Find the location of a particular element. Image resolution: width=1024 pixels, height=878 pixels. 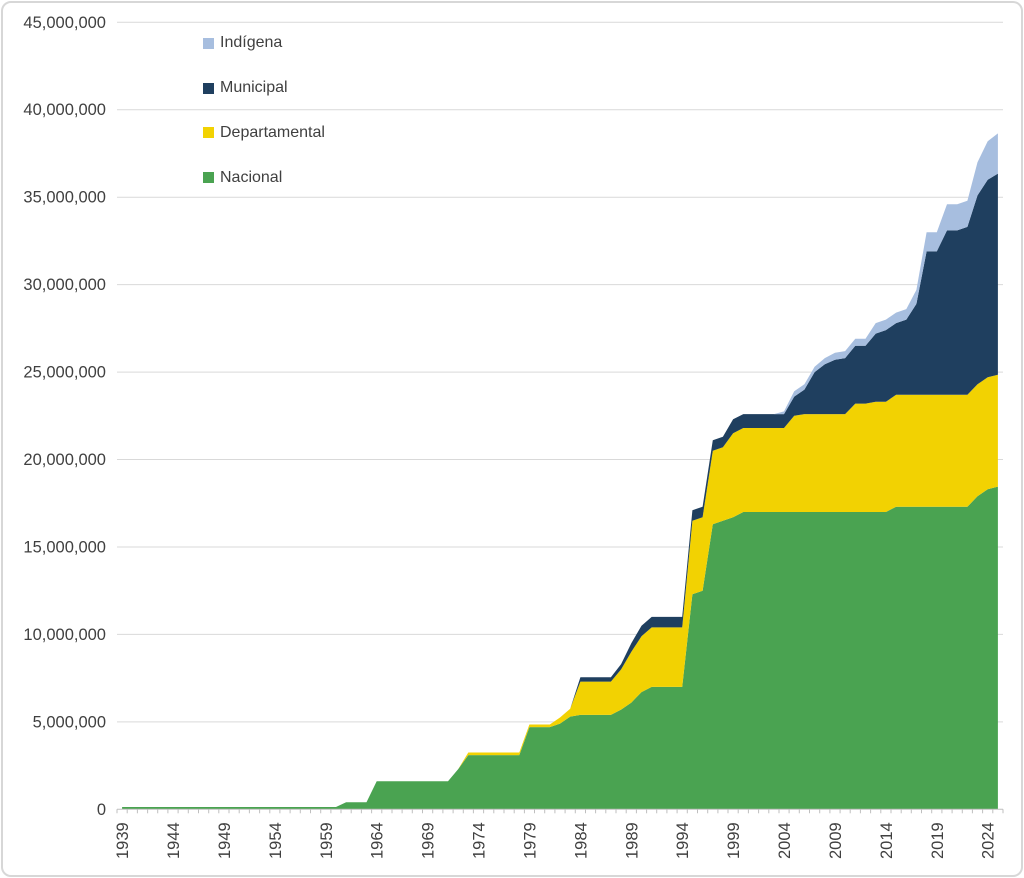

y-tick-label: 0 is located at coordinates (101, 810).